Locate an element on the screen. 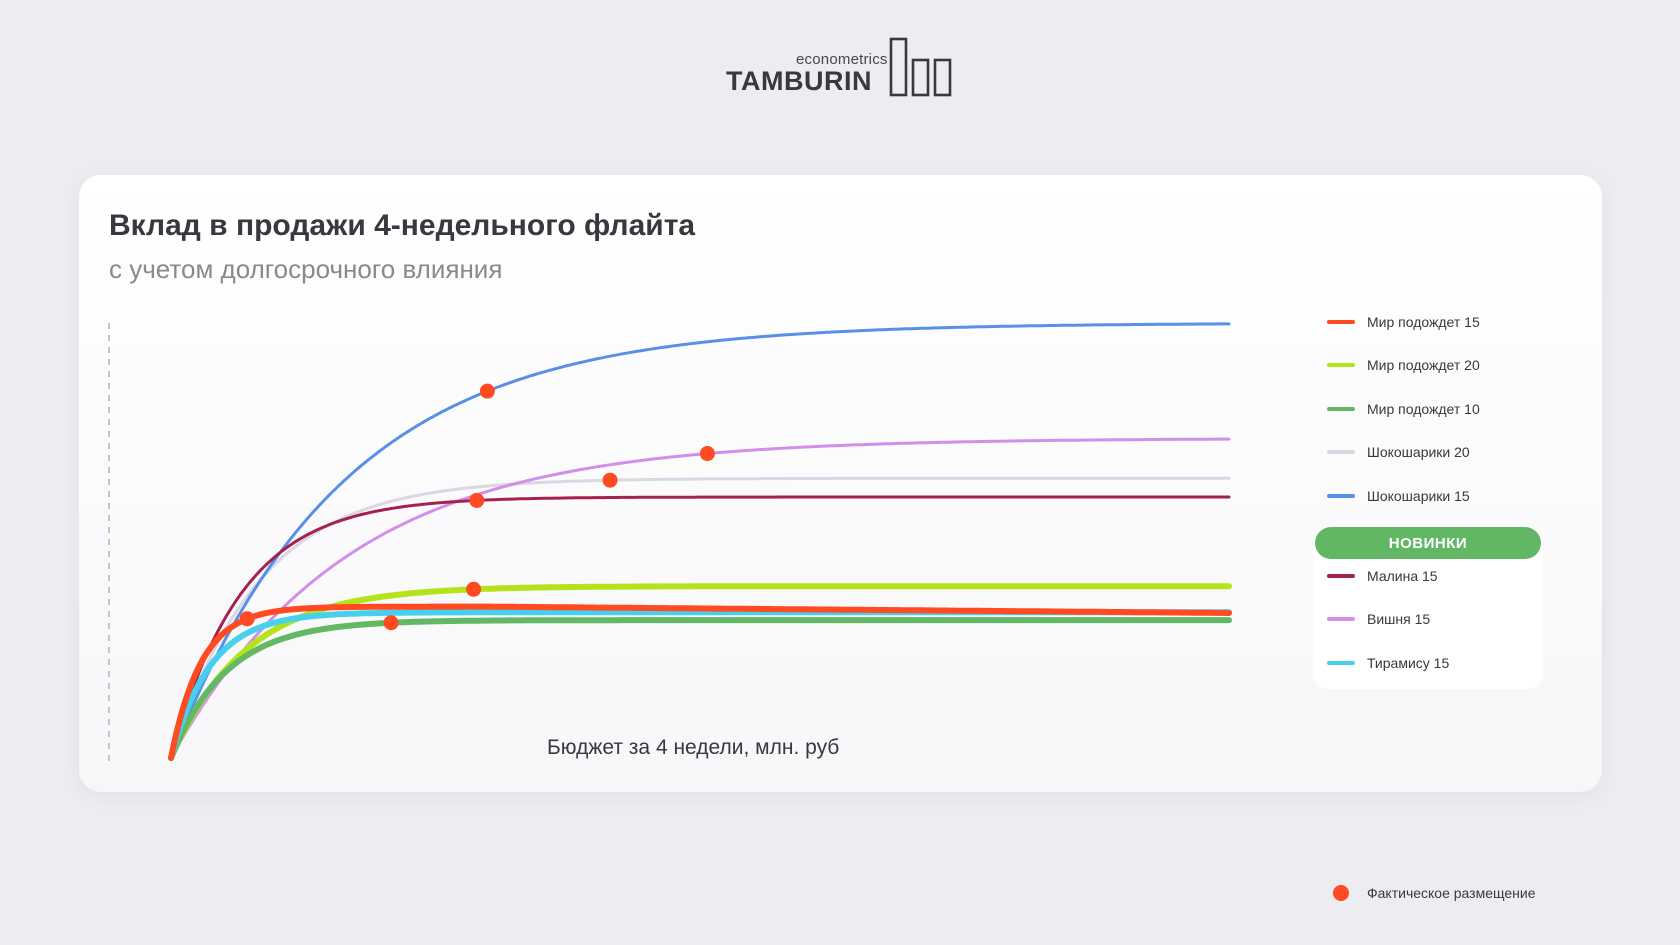 This screenshot has width=1680, height=945. legend-item-3: Мир подождет 10 is located at coordinates (1396, 409).